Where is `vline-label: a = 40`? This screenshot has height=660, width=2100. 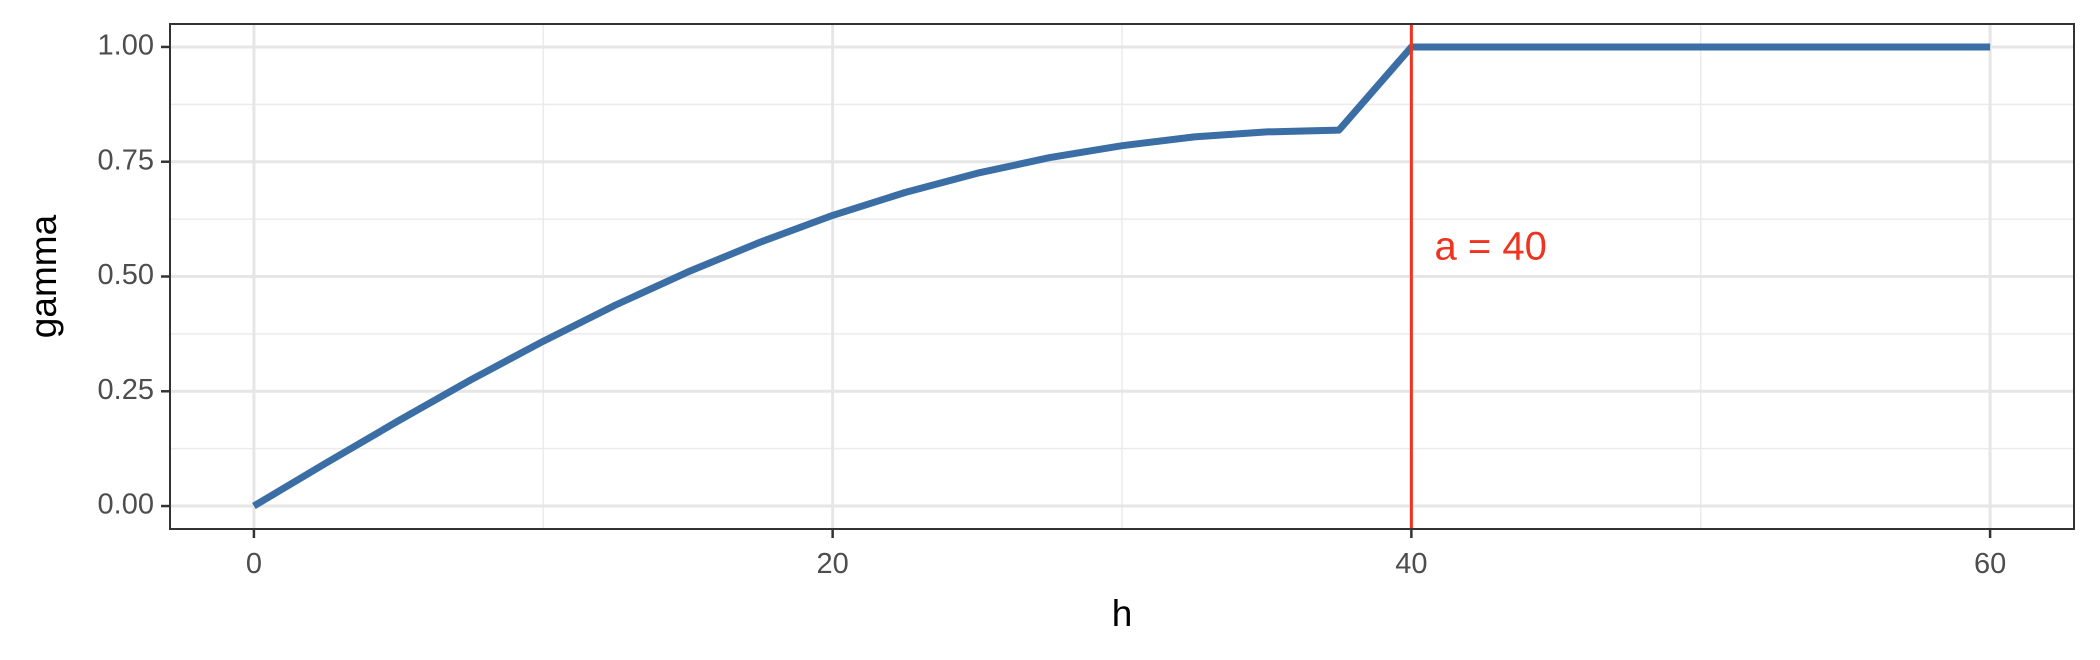 vline-label: a = 40 is located at coordinates (1491, 247).